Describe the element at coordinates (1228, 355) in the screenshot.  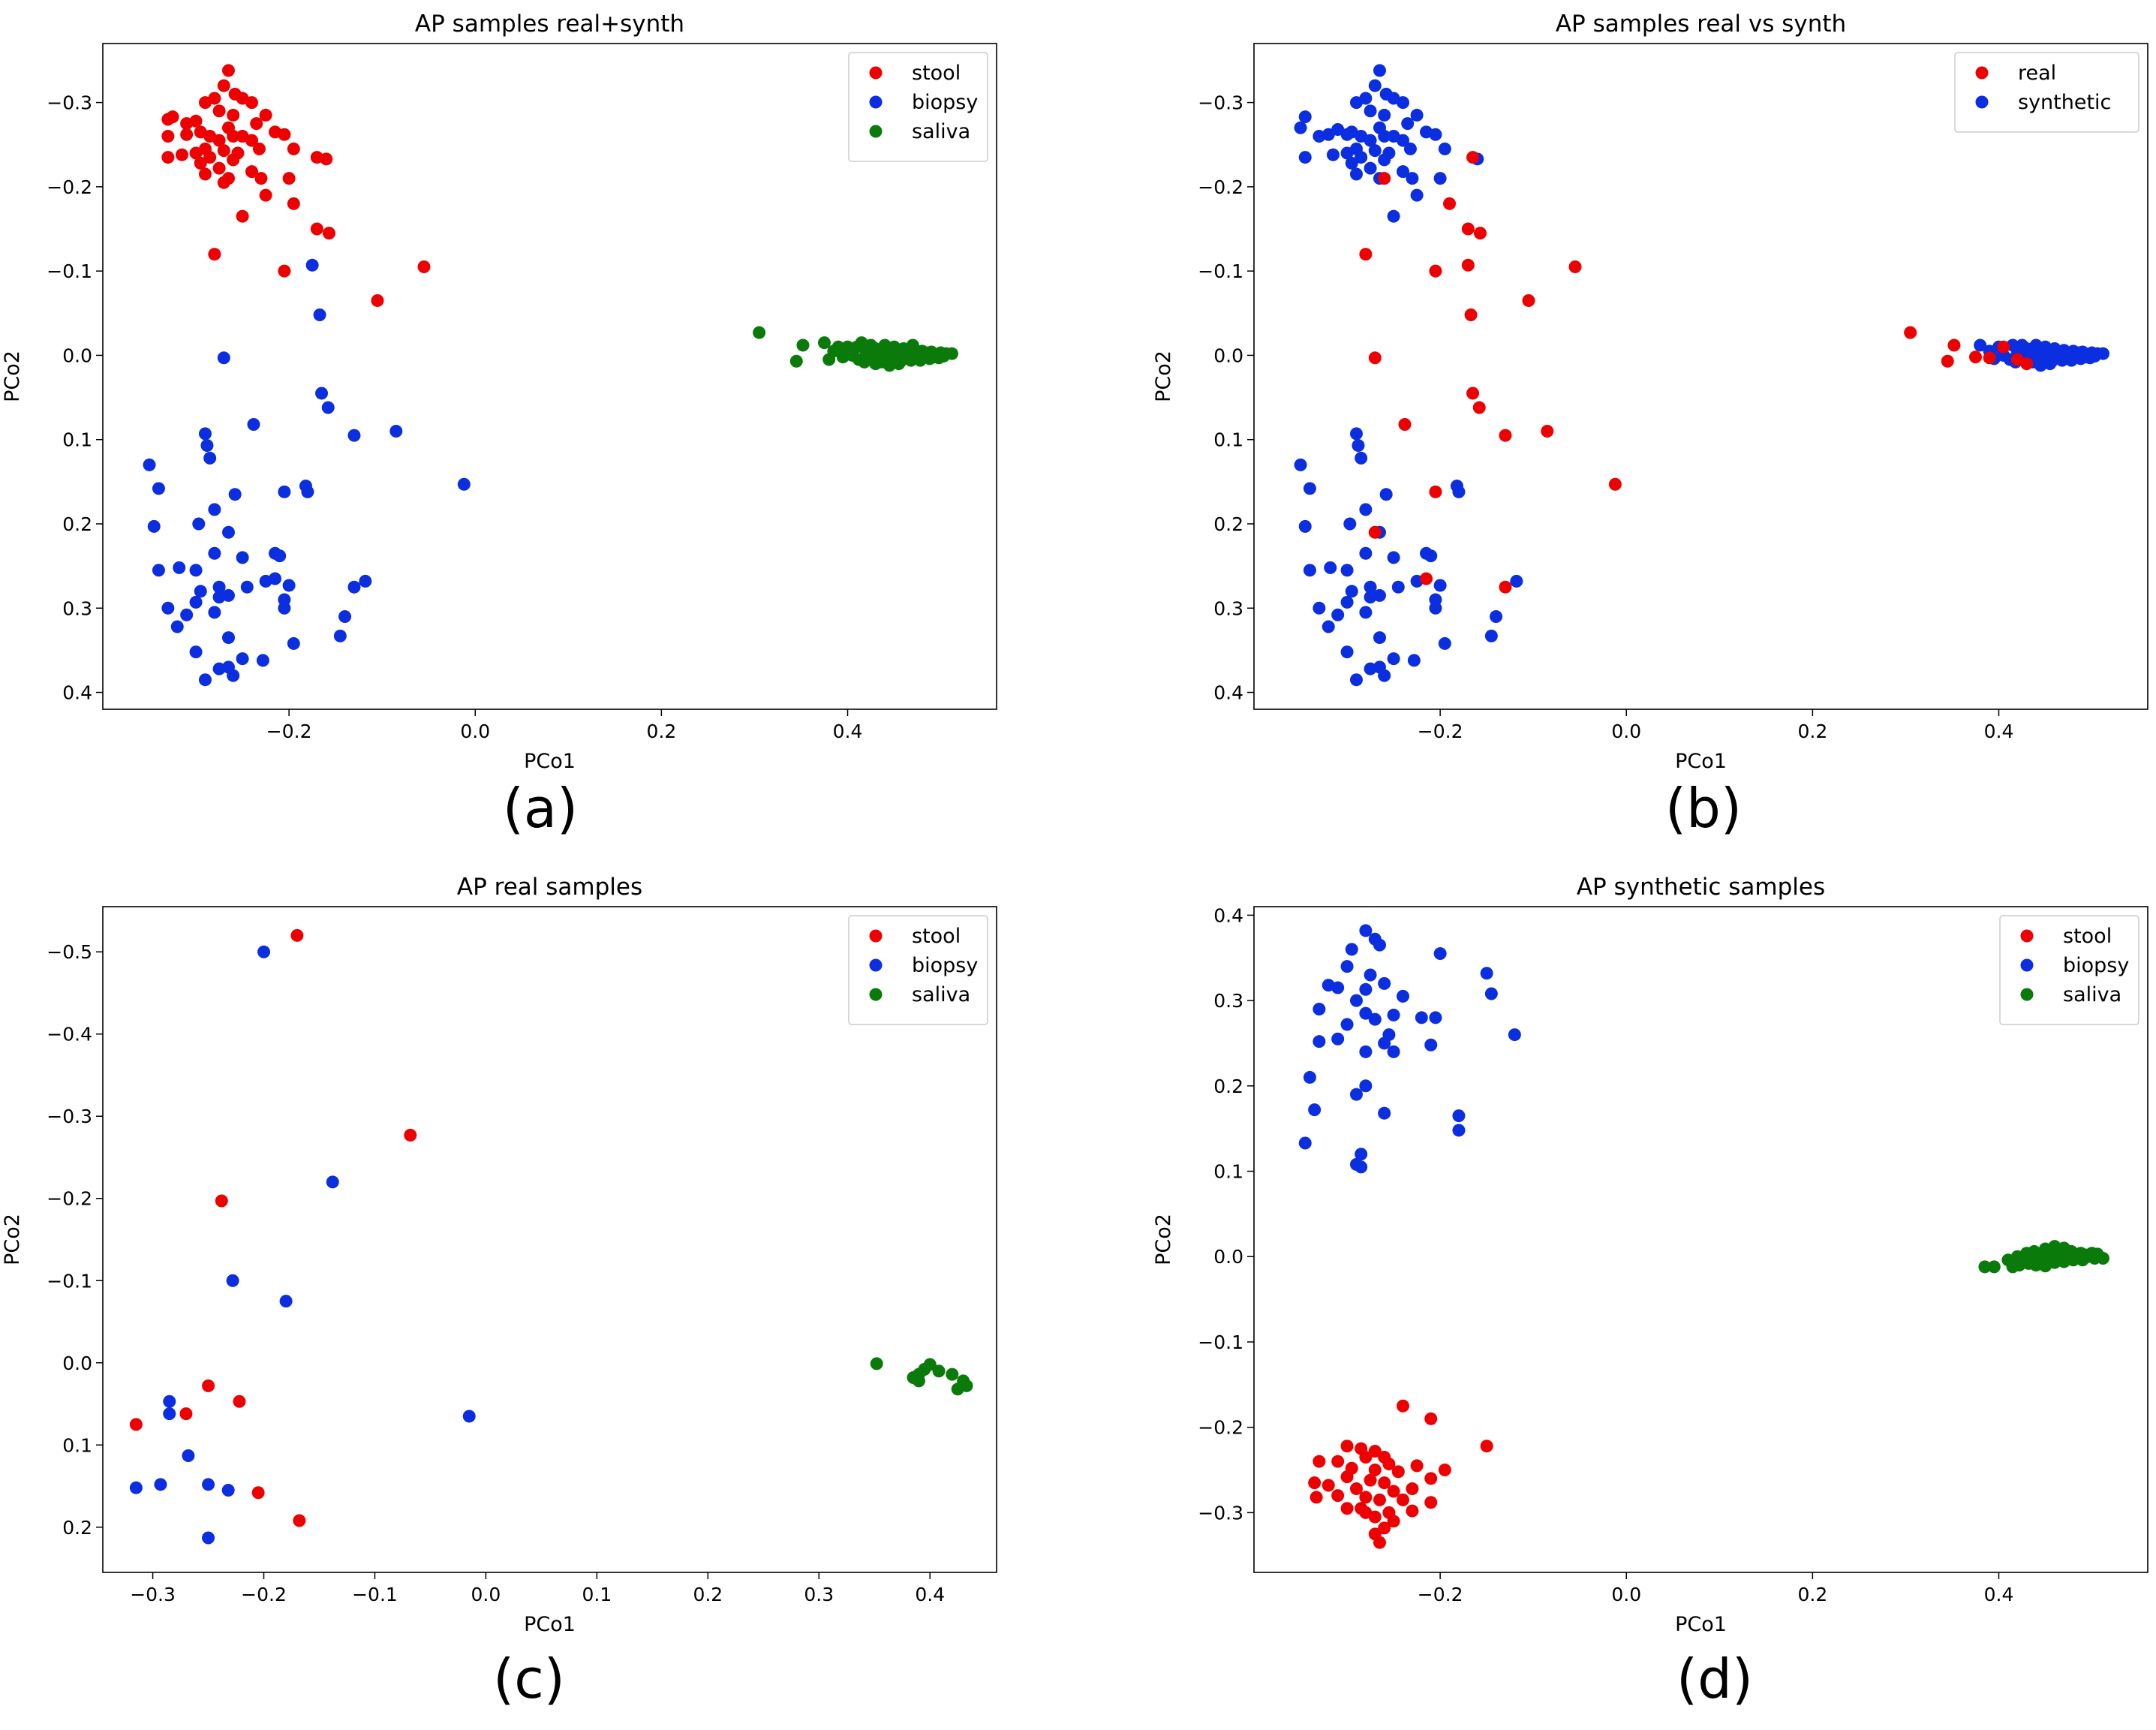
I see `y-tick-label: 0.0` at that location.